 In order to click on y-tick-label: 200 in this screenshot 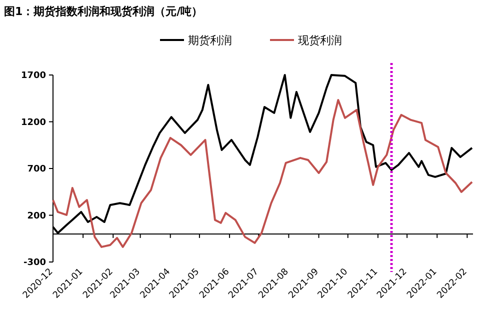, I will do `click(36, 216)`.